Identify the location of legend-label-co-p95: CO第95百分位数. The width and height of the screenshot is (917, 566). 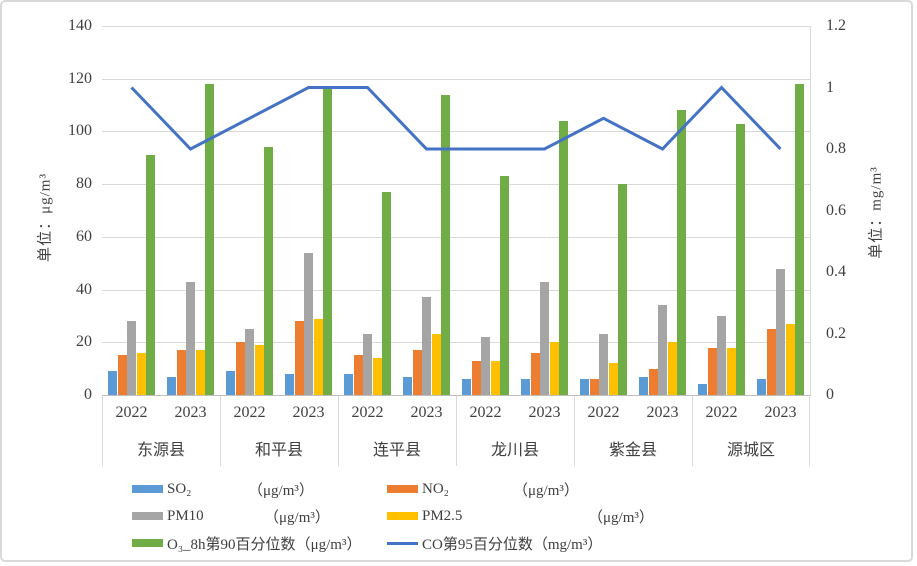
(477, 544).